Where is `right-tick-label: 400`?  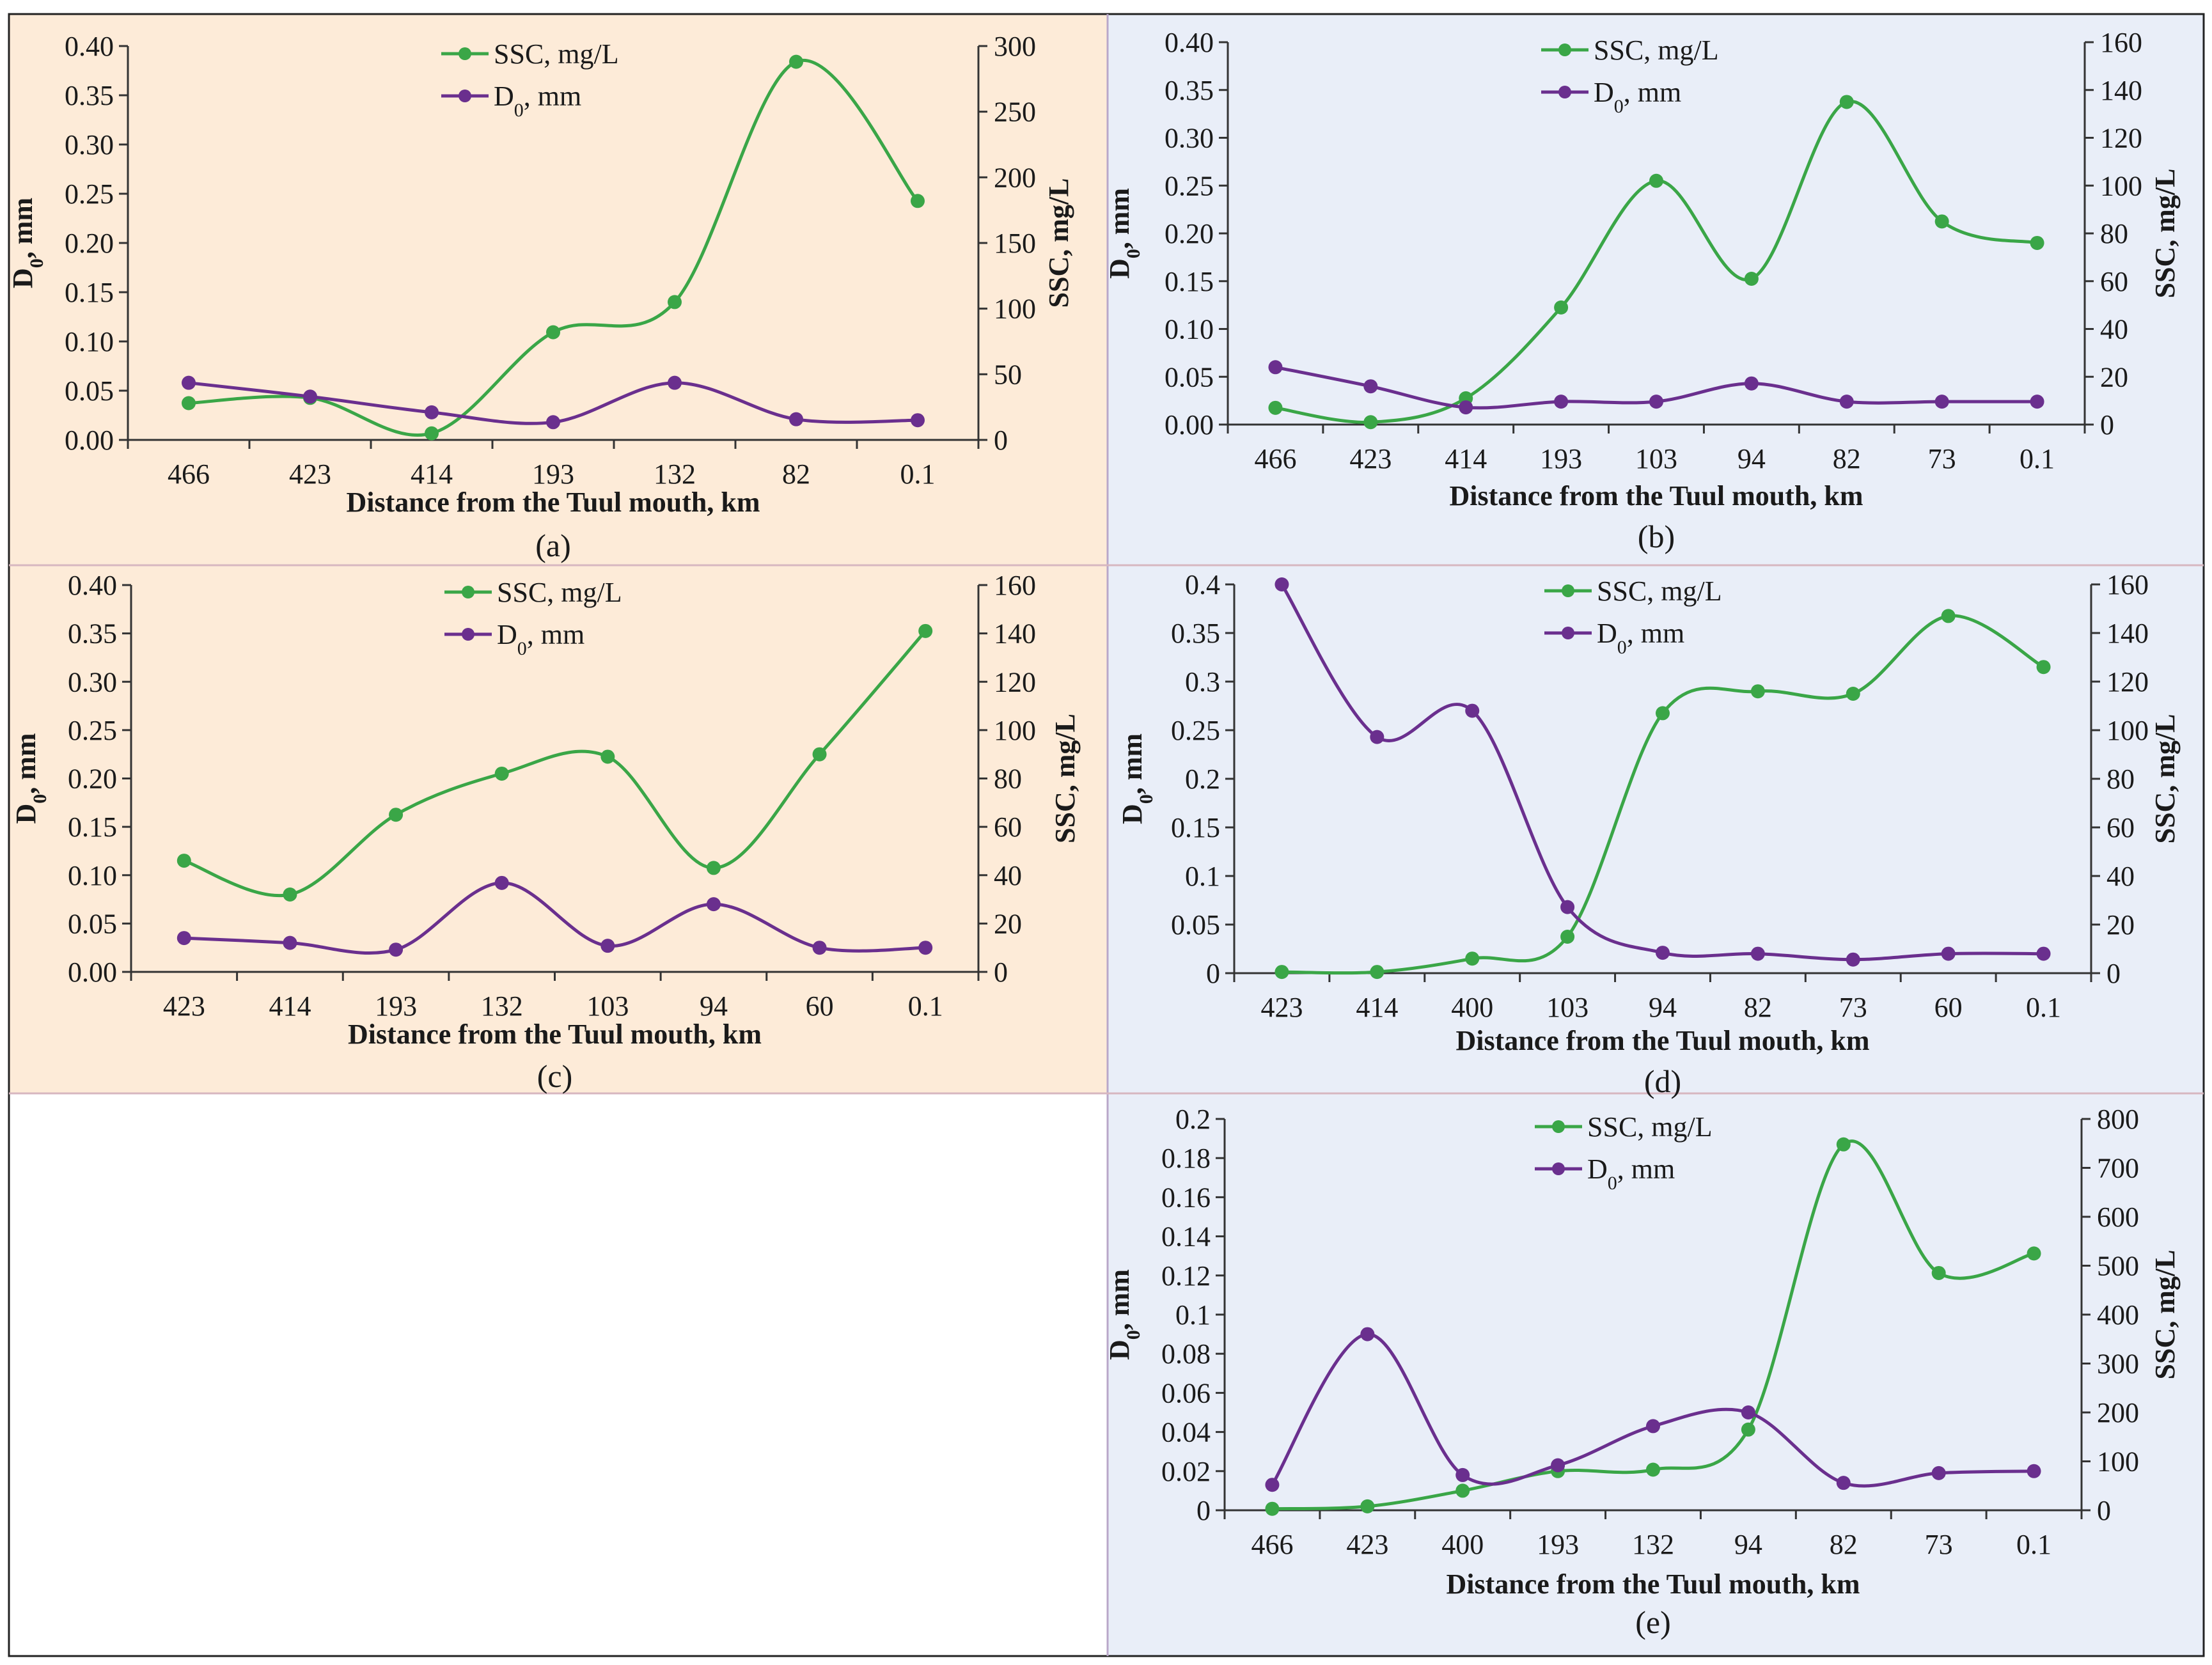
right-tick-label: 400 is located at coordinates (2118, 1315).